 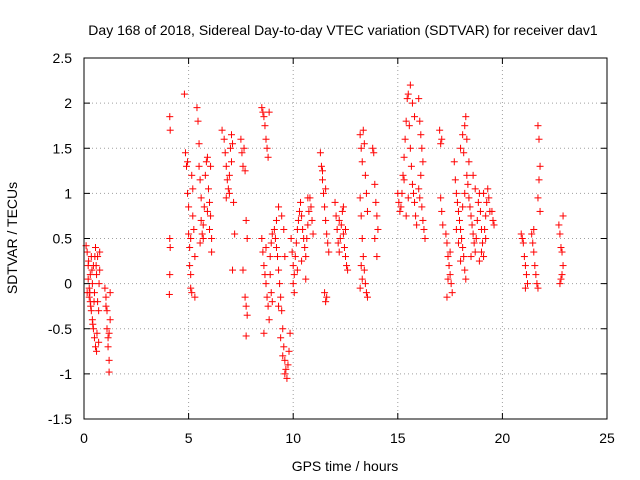 I want to click on y-tick-label: 0.5, so click(x=63, y=239).